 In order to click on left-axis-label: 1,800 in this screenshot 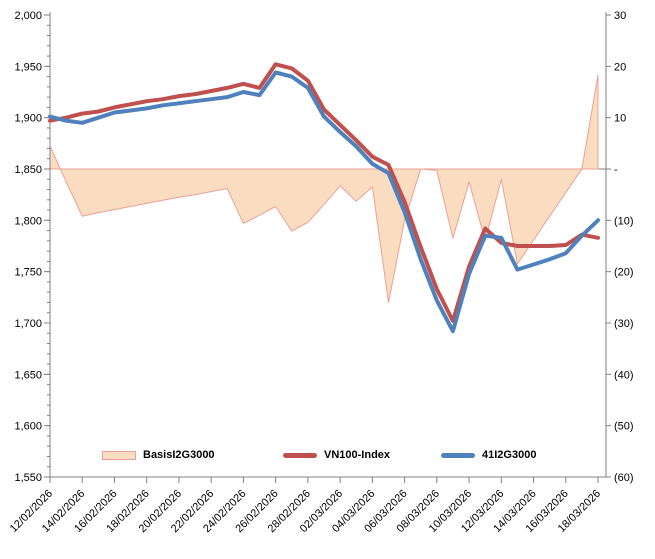, I will do `click(28, 221)`.